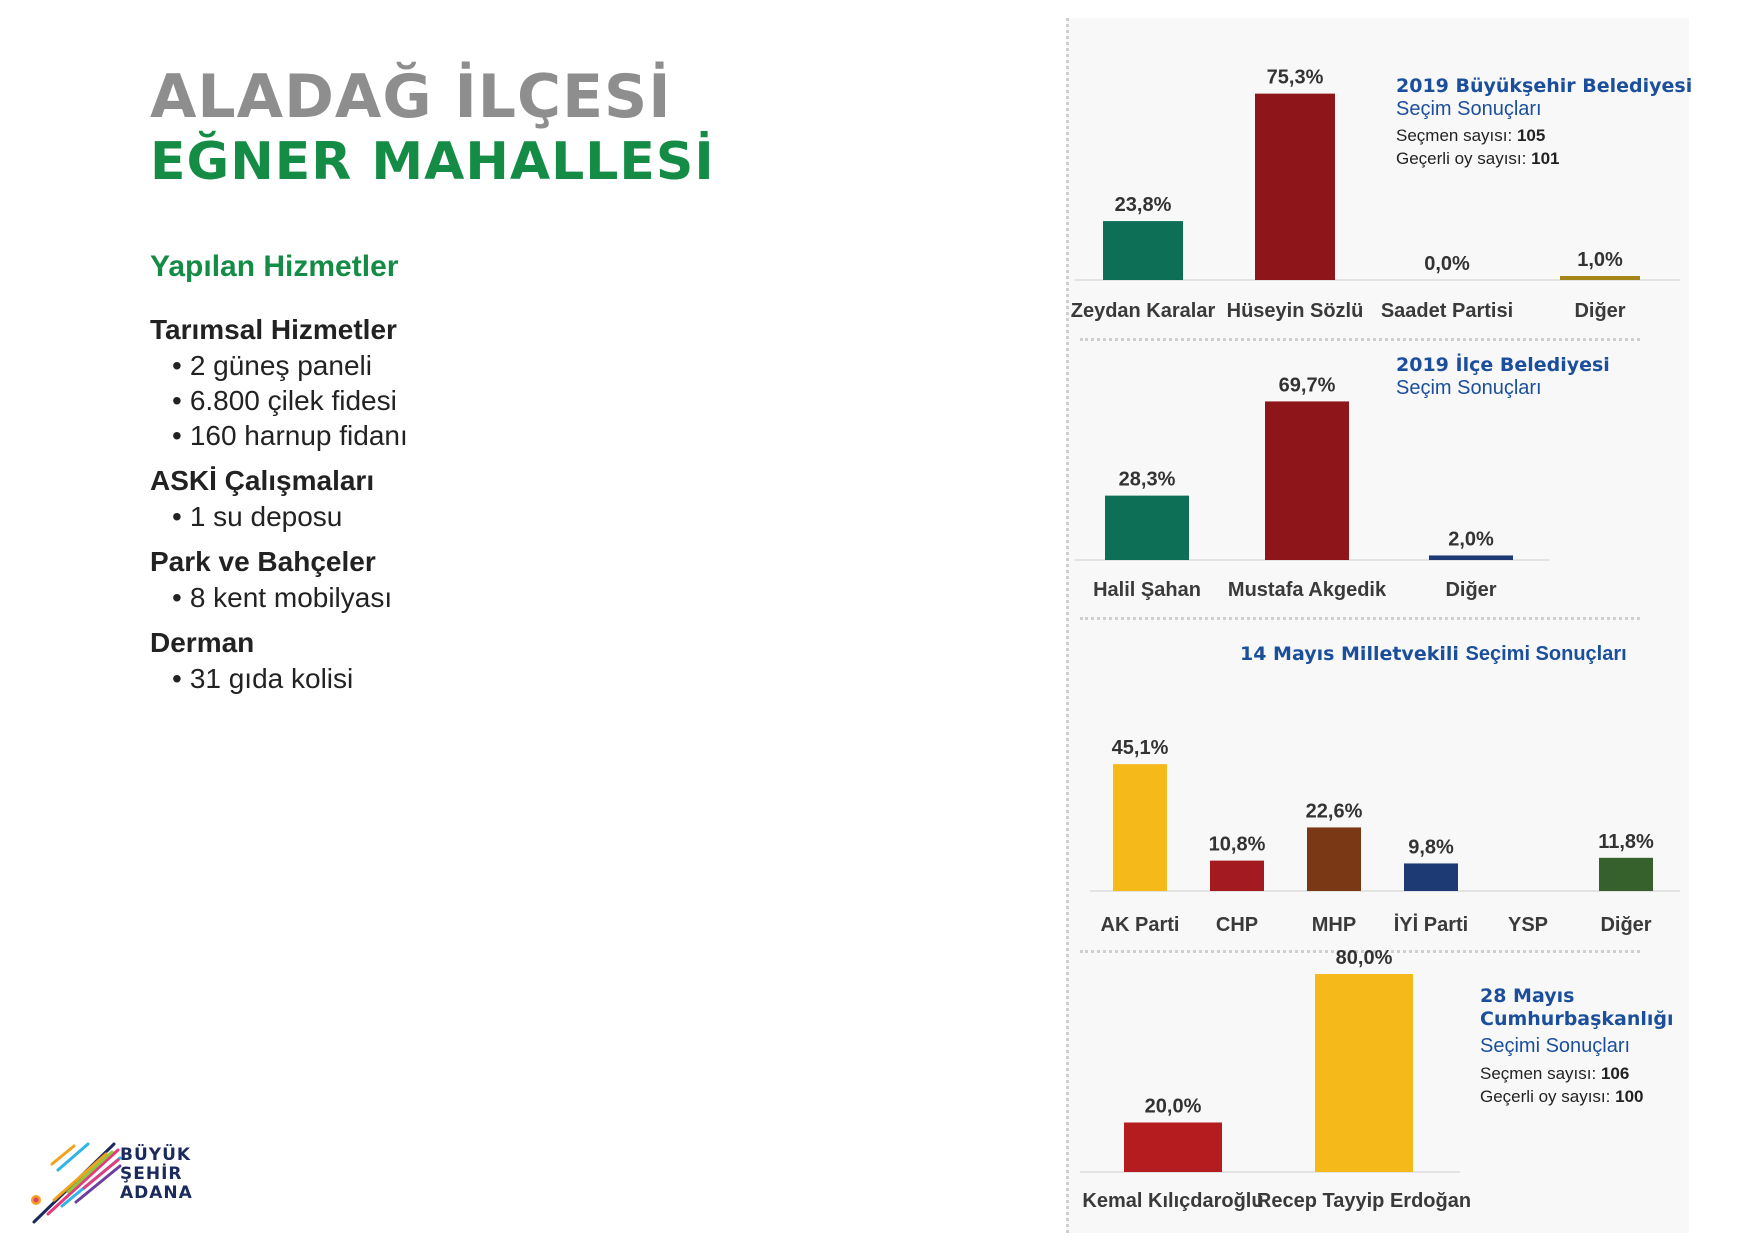 The height and width of the screenshot is (1241, 1754). I want to click on service-item: 8 kent mobilyası, so click(290, 597).